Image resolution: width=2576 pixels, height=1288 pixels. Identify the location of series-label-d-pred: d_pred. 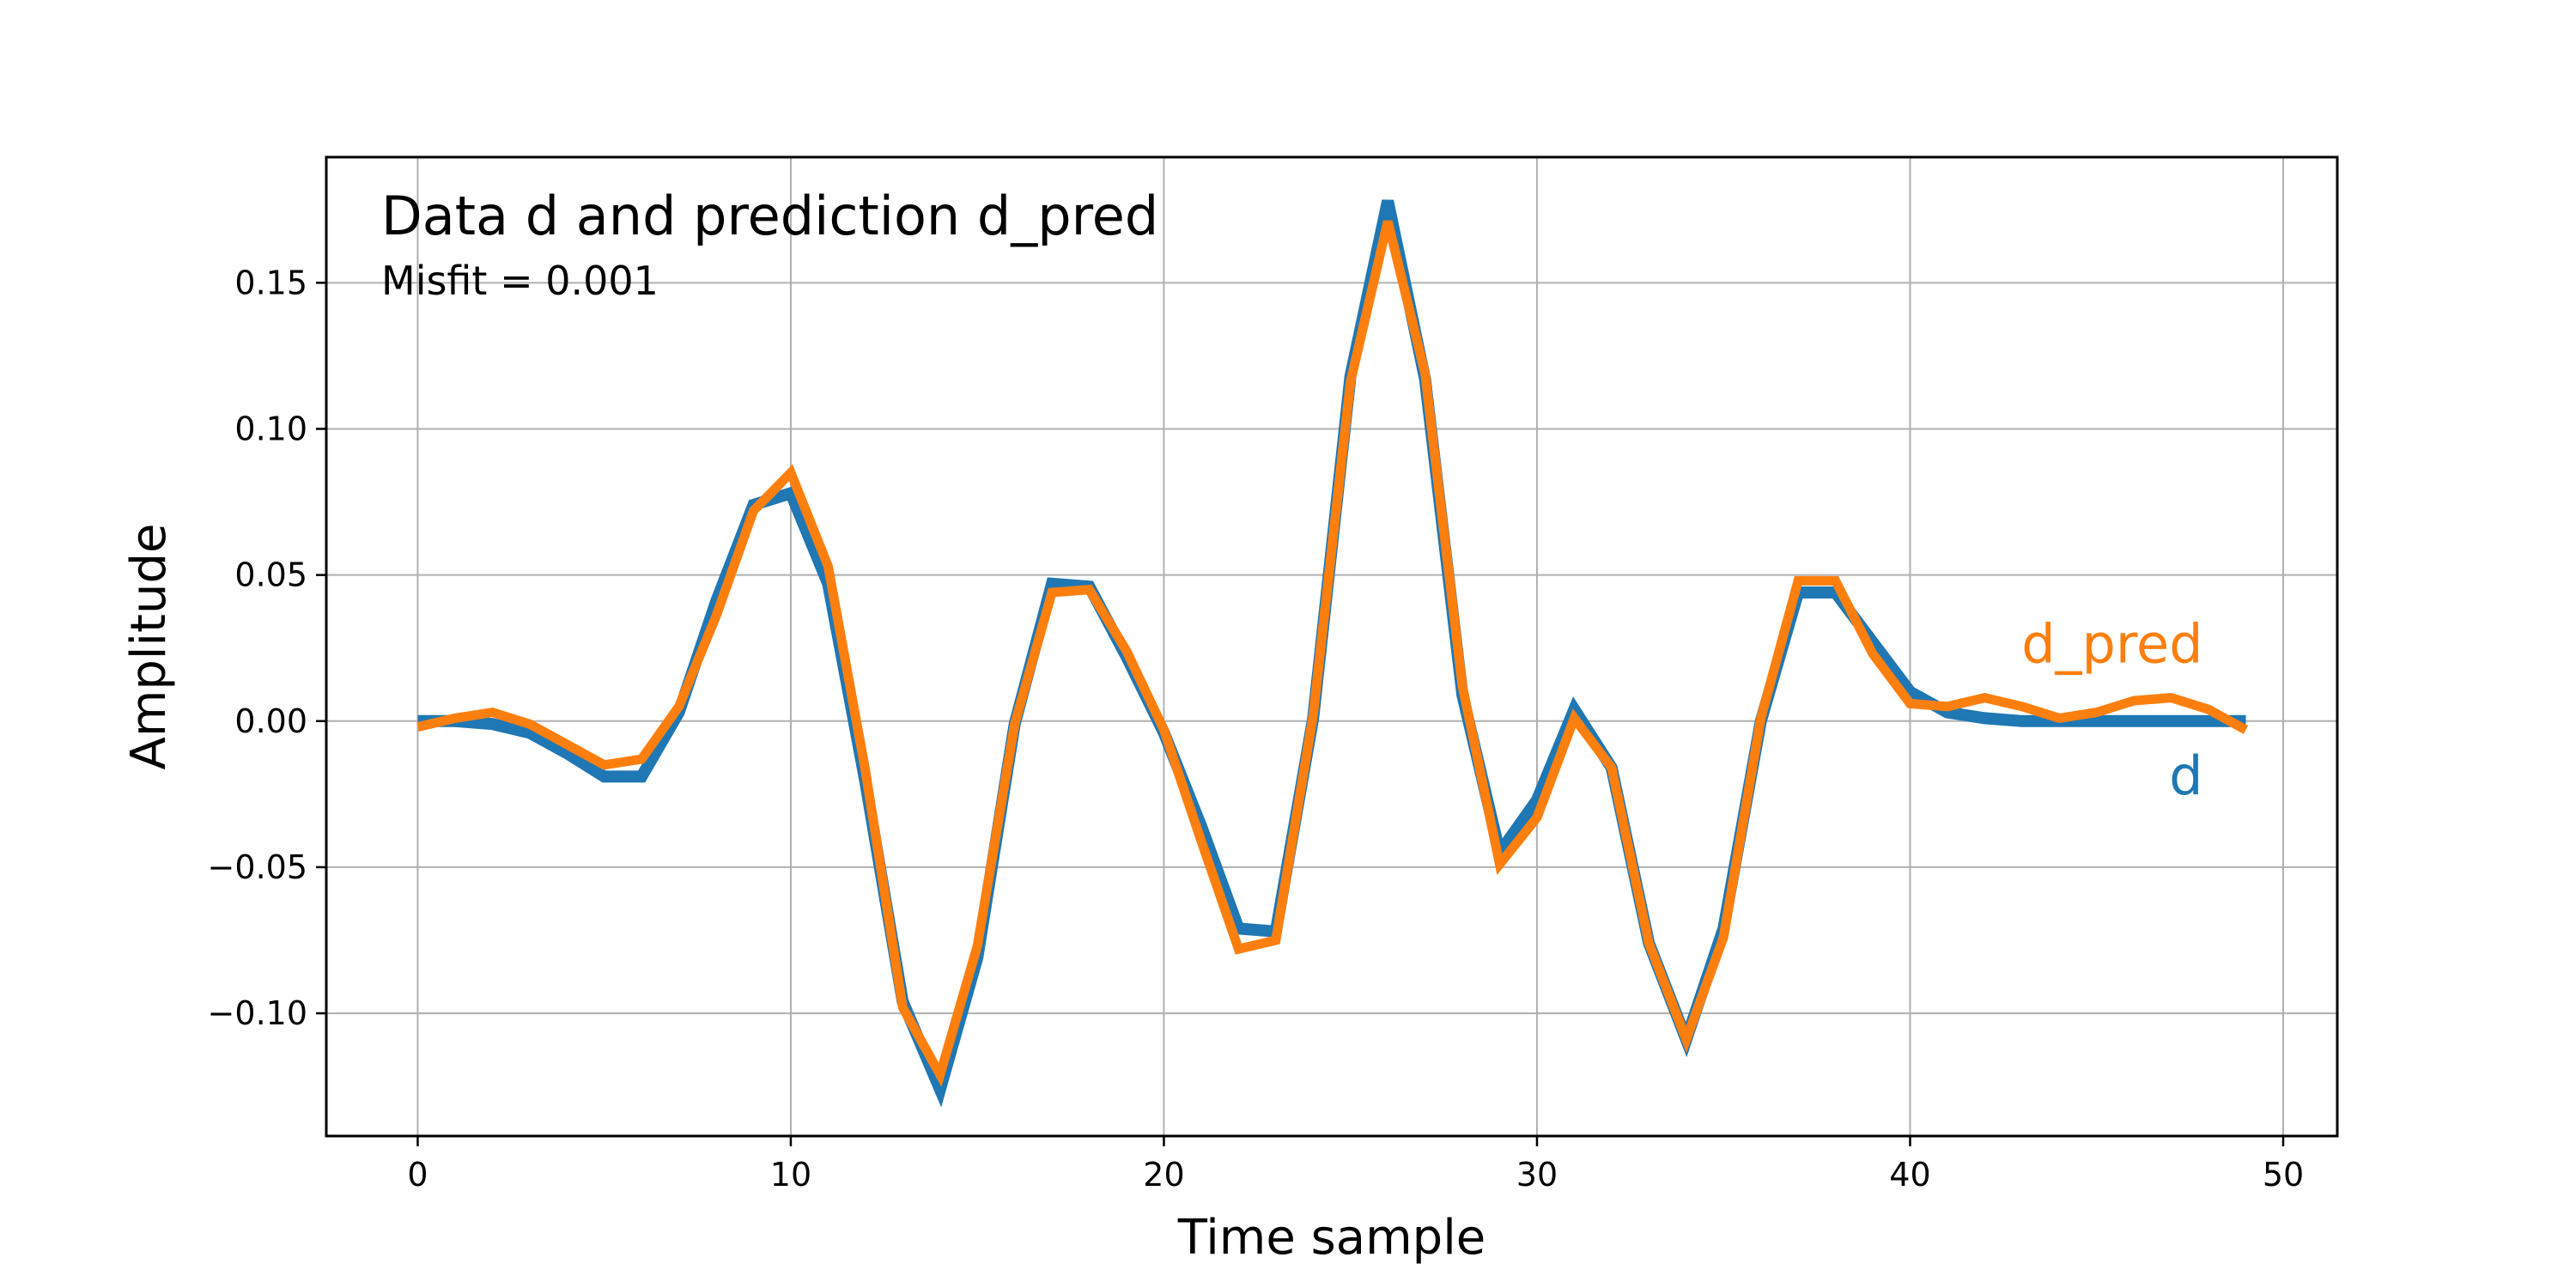
(2112, 644).